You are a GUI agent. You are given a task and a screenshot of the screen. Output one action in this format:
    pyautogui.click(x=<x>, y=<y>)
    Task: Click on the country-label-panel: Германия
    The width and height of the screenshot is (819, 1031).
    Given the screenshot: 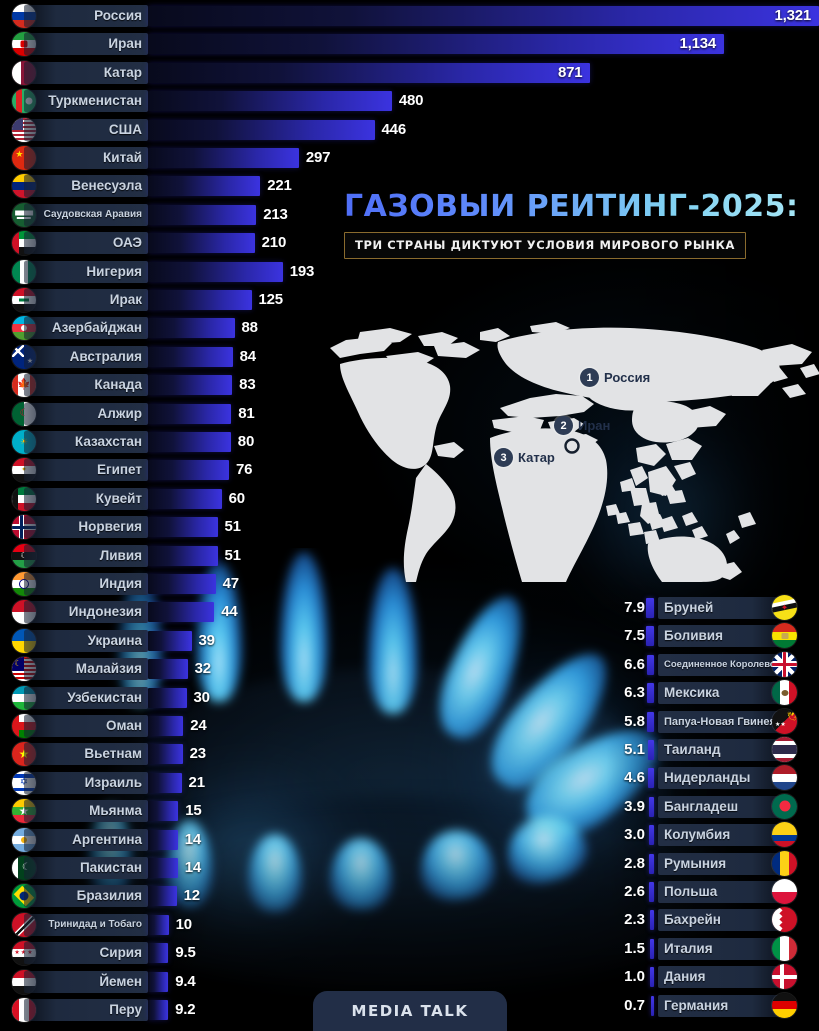 What is the action you would take?
    pyautogui.click(x=721, y=1005)
    